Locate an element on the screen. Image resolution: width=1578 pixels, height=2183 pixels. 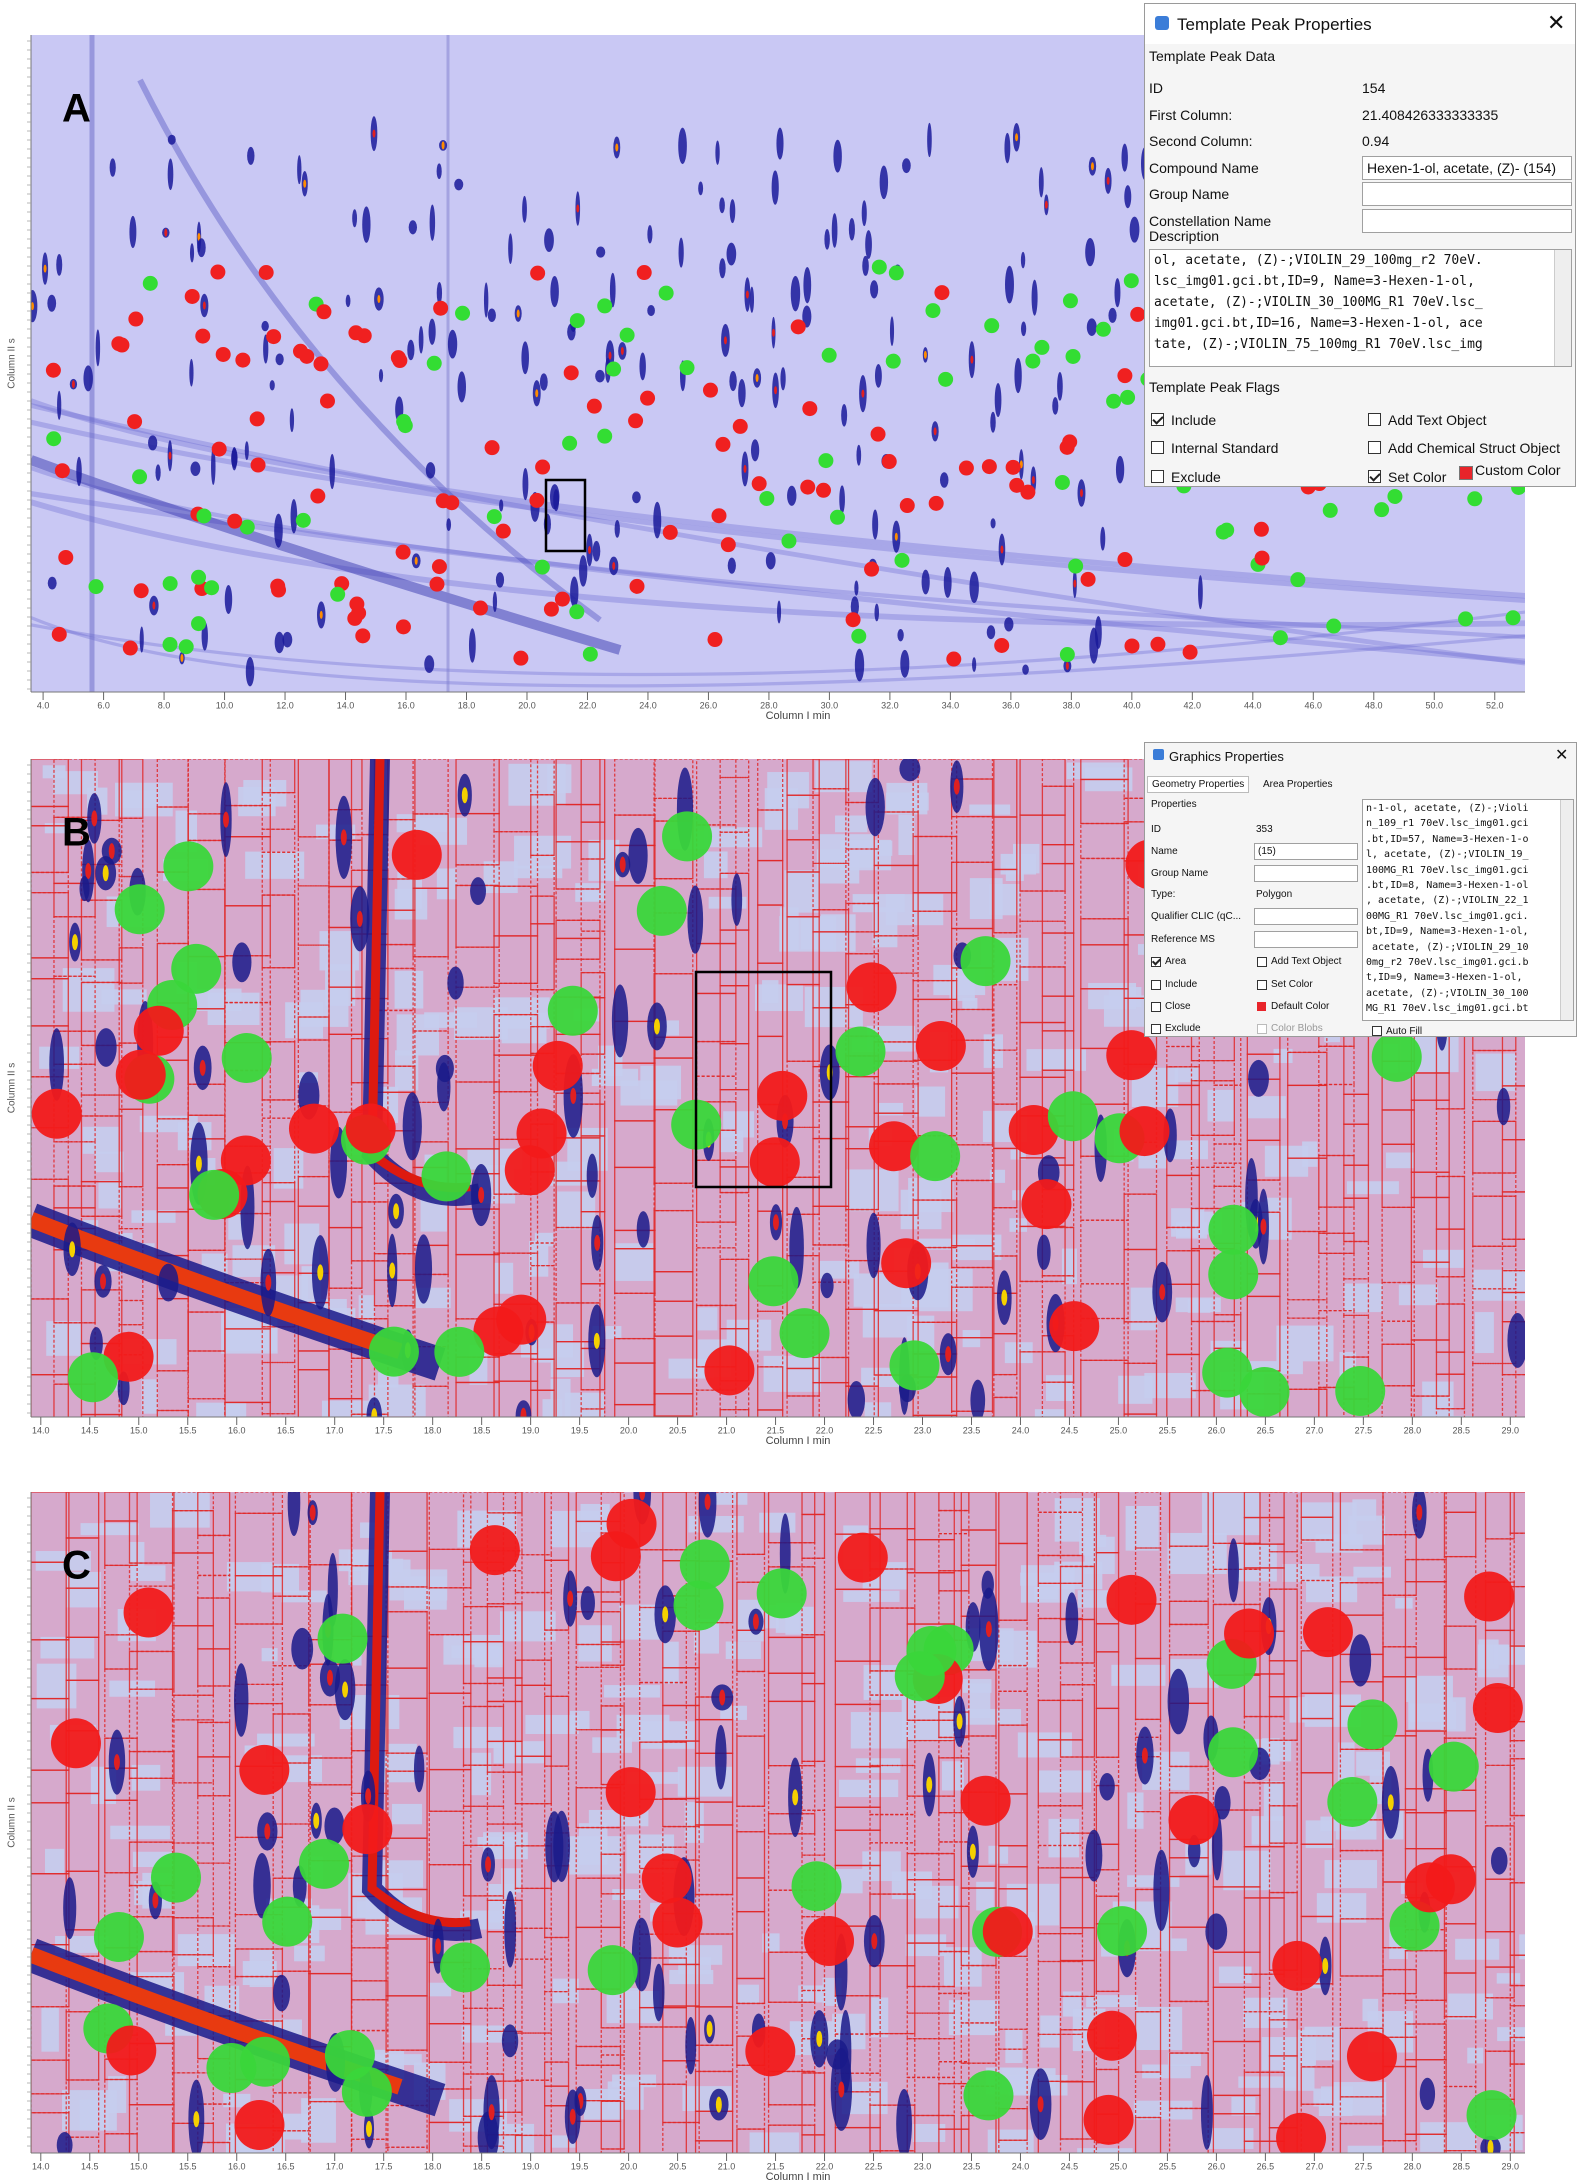
text-input: Hexen-1-ol, acetate, (Z)- (154) is located at coordinates (1467, 168).